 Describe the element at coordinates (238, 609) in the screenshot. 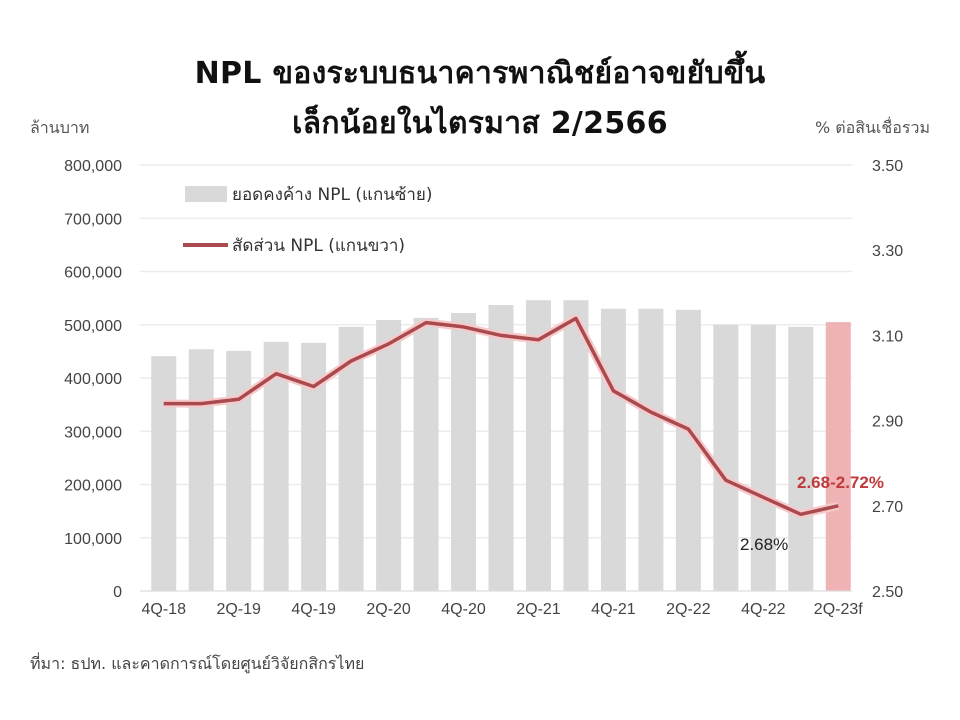

I see `x-tick-label: 2Q-19` at that location.